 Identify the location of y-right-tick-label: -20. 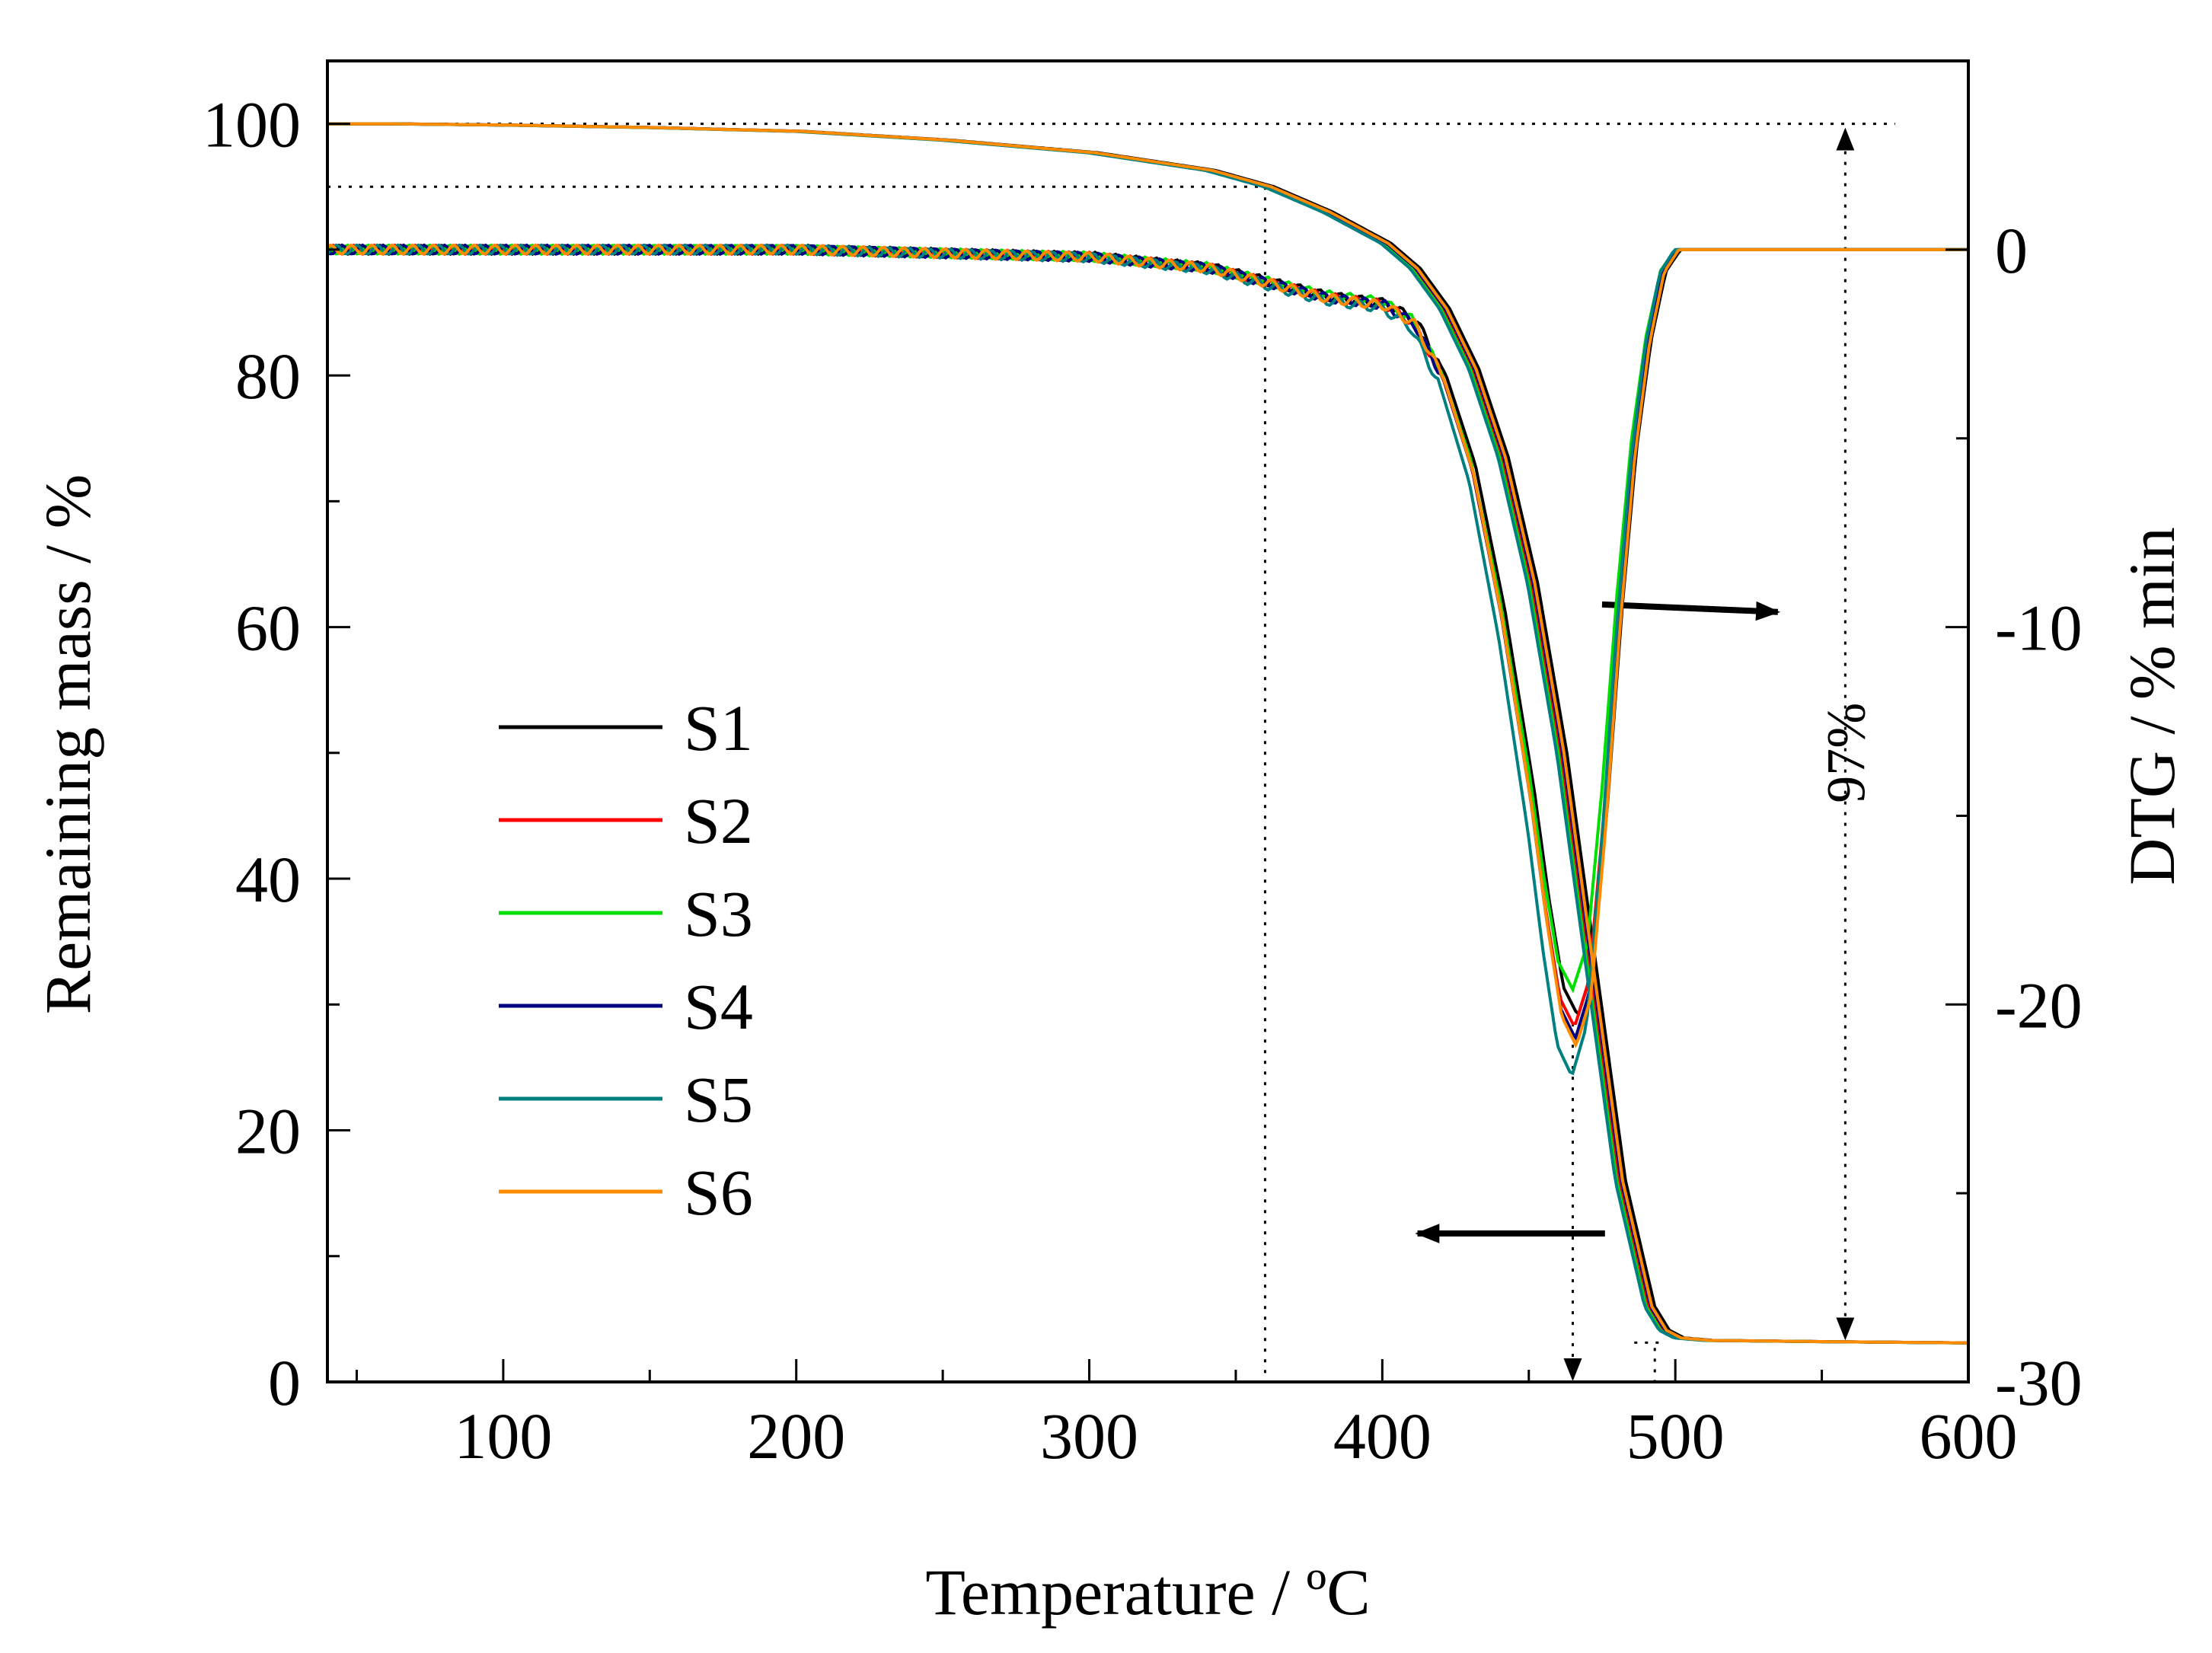
(2039, 1005).